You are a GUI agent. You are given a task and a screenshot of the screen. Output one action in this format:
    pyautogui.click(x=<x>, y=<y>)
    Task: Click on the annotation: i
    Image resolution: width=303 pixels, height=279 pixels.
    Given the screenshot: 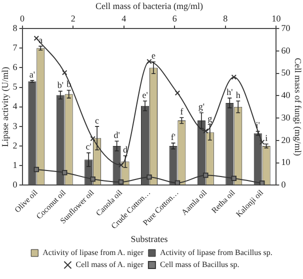 What is the action you would take?
    pyautogui.click(x=266, y=137)
    